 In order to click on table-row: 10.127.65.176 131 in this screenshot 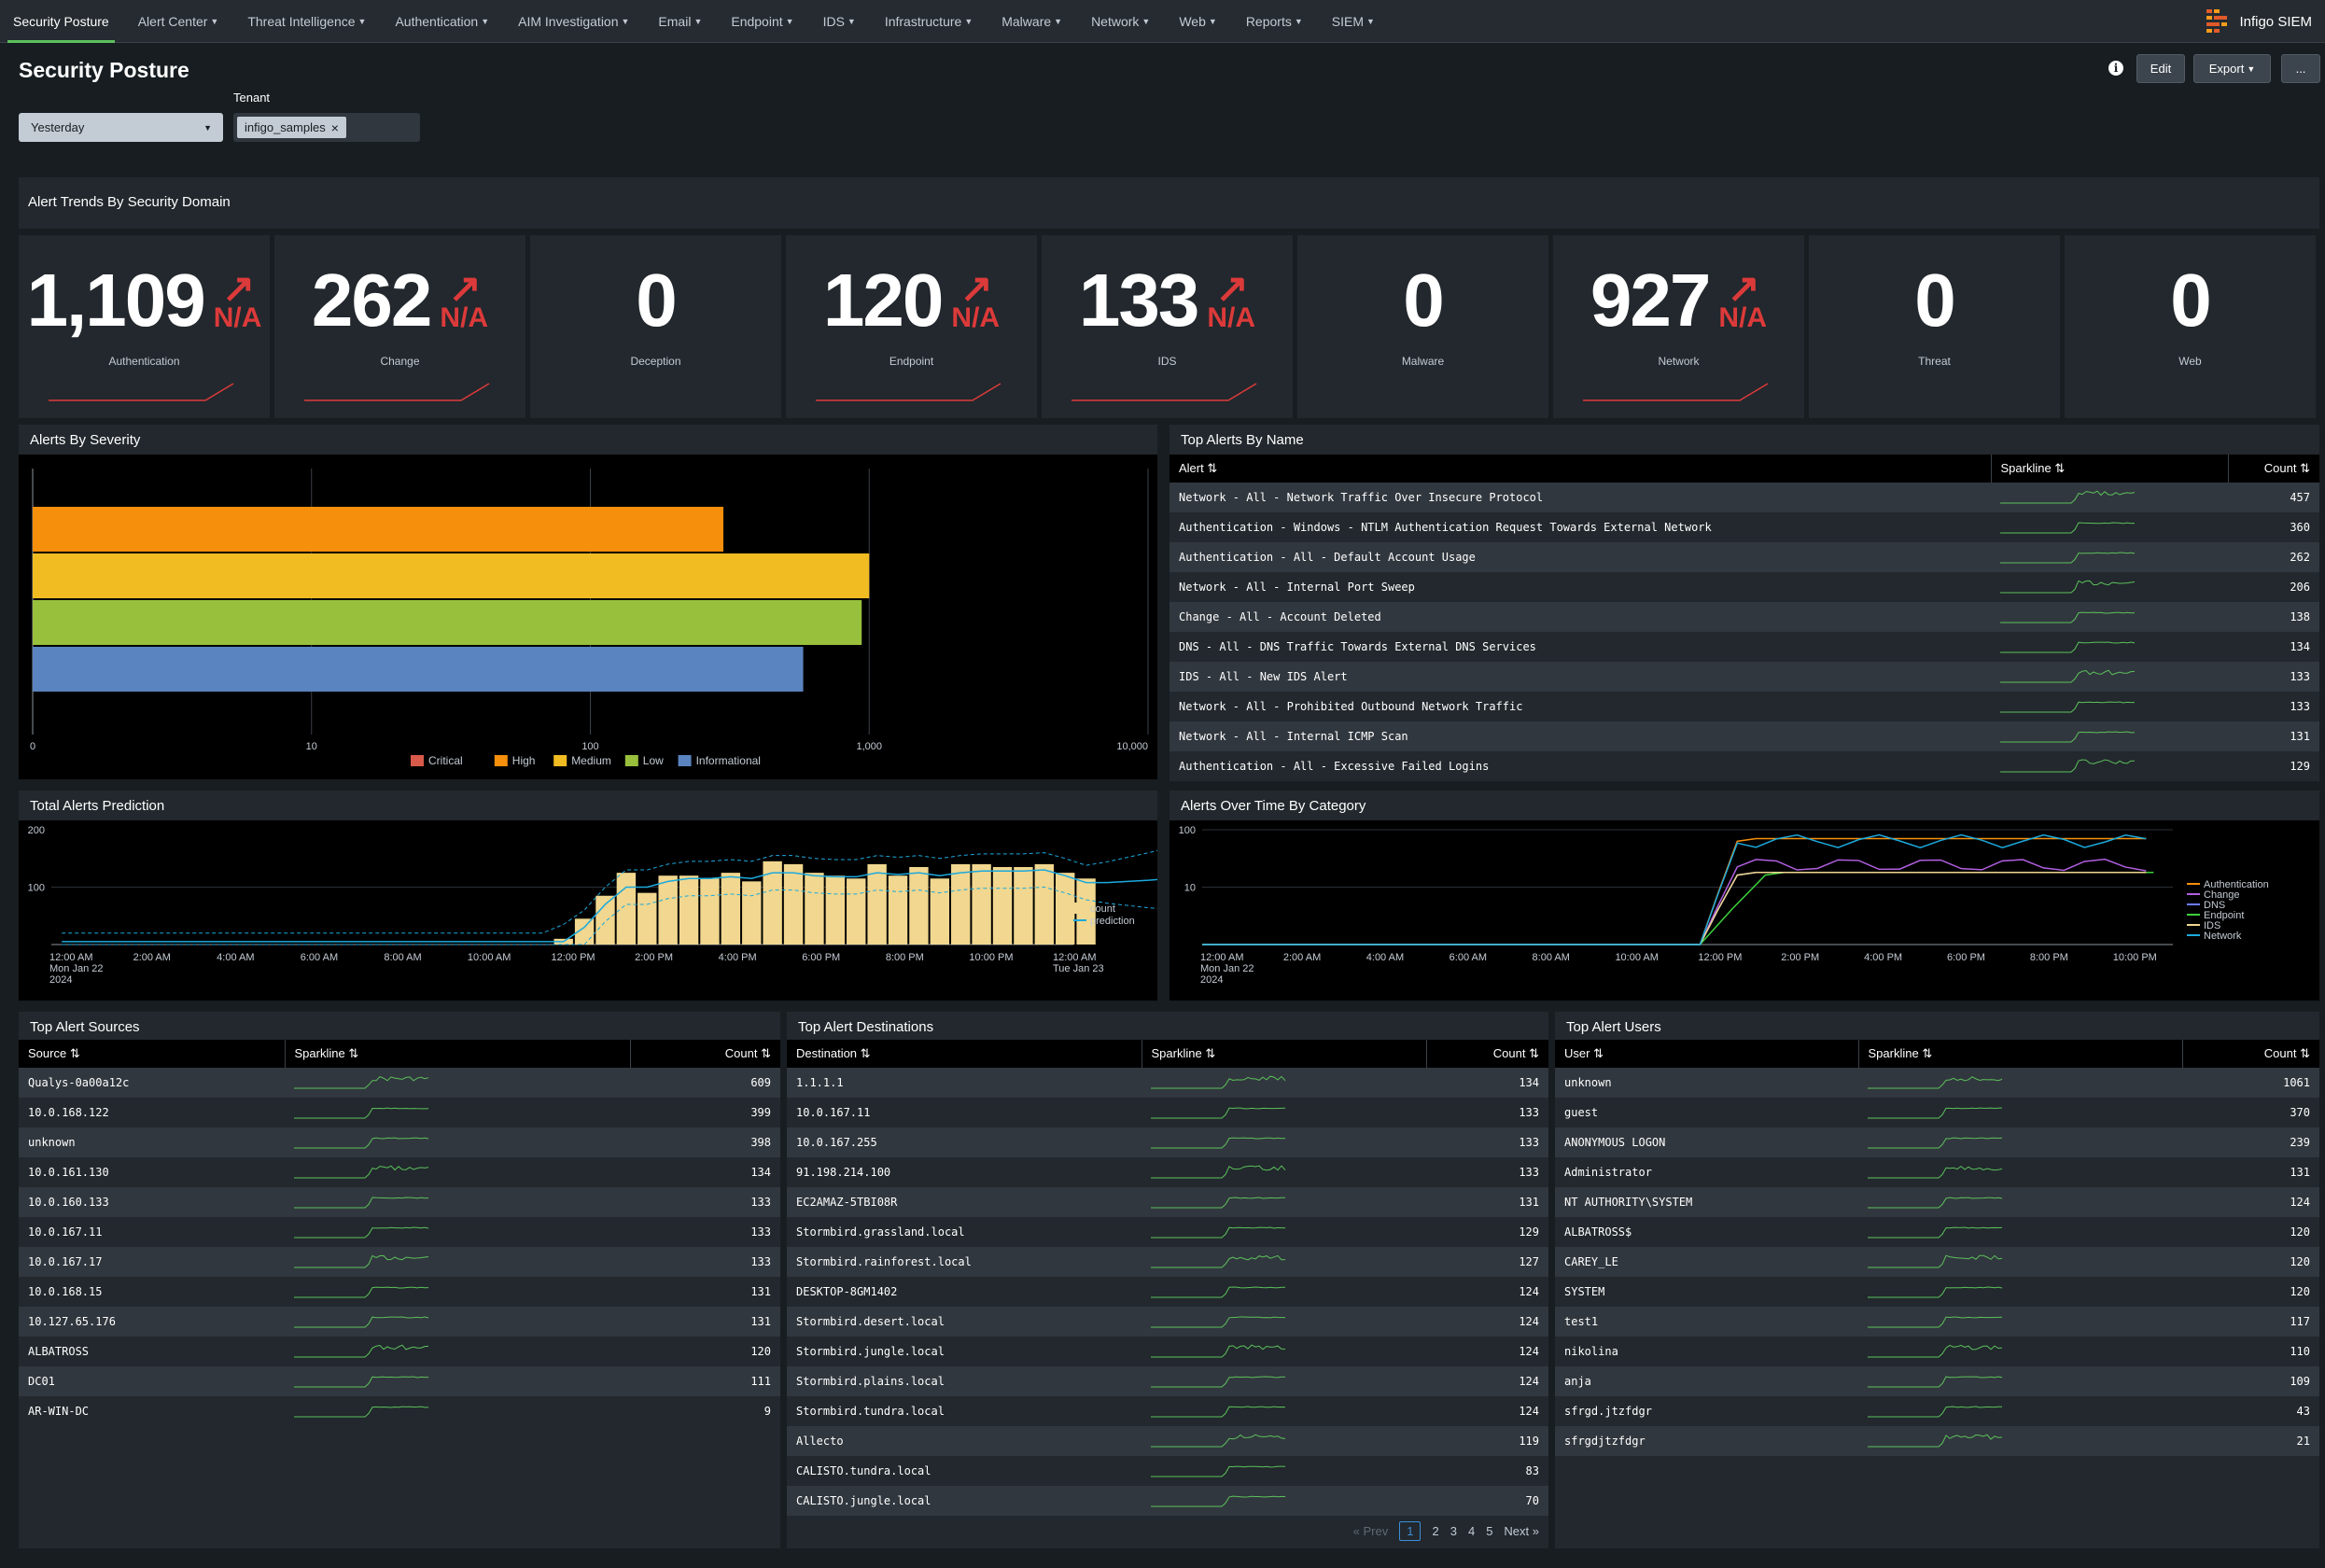, I will do `click(399, 1322)`.